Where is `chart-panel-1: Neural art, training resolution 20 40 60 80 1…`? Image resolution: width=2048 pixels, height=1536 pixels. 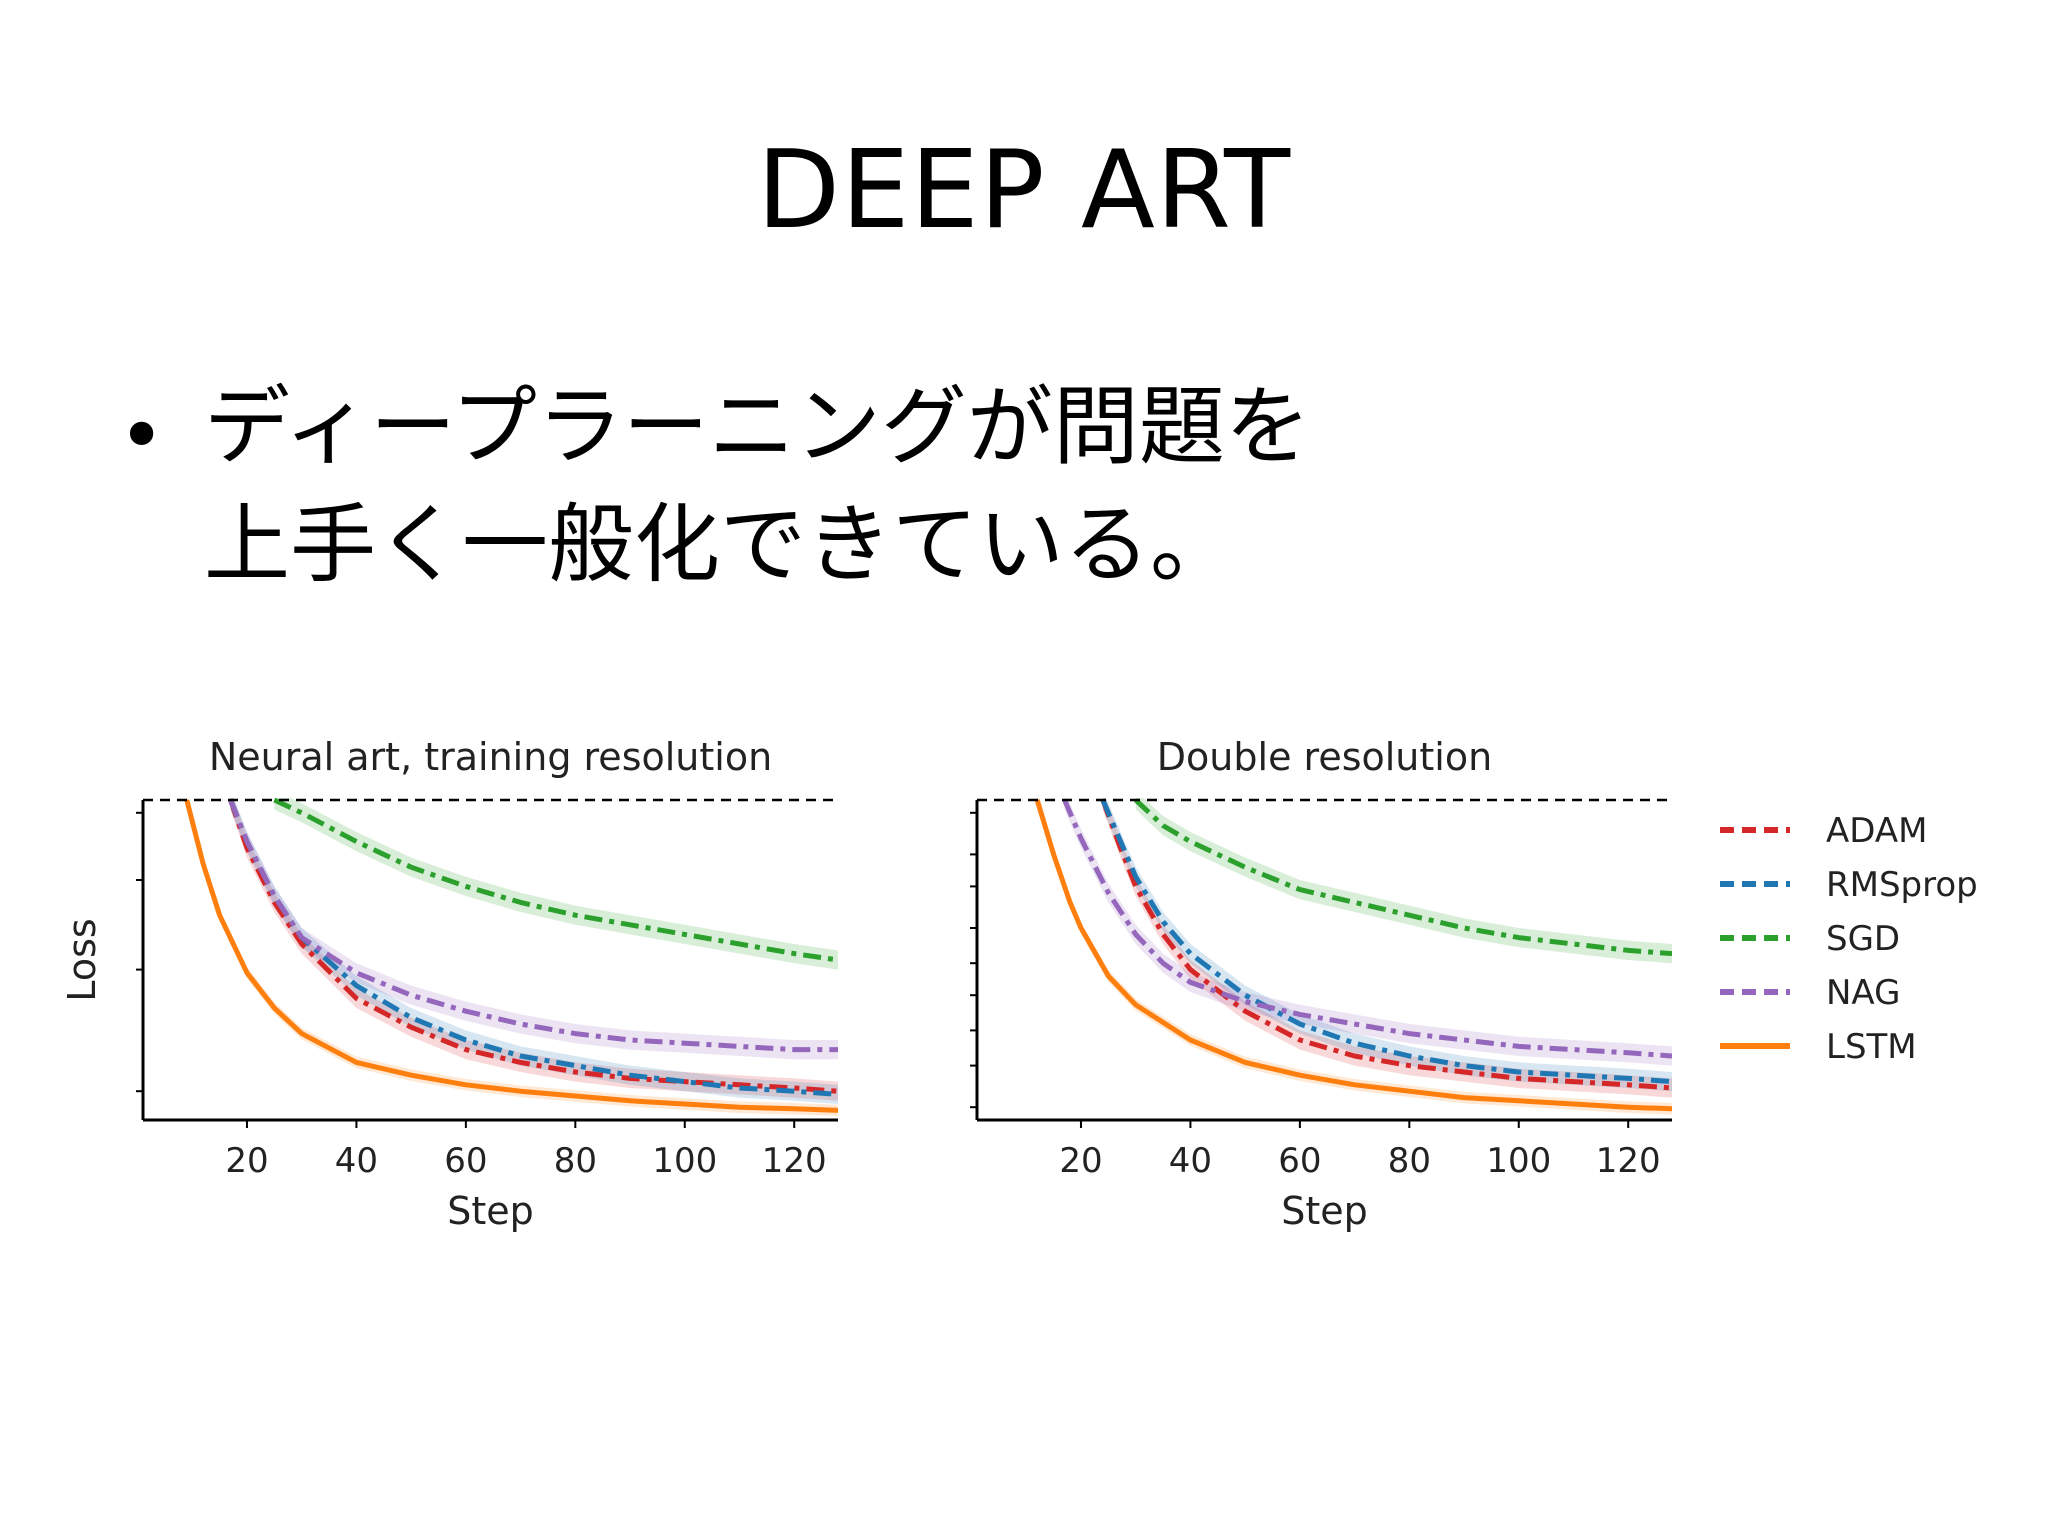
chart-panel-1: Neural art, training resolution 20 40 60 80 1… is located at coordinates (449, 984).